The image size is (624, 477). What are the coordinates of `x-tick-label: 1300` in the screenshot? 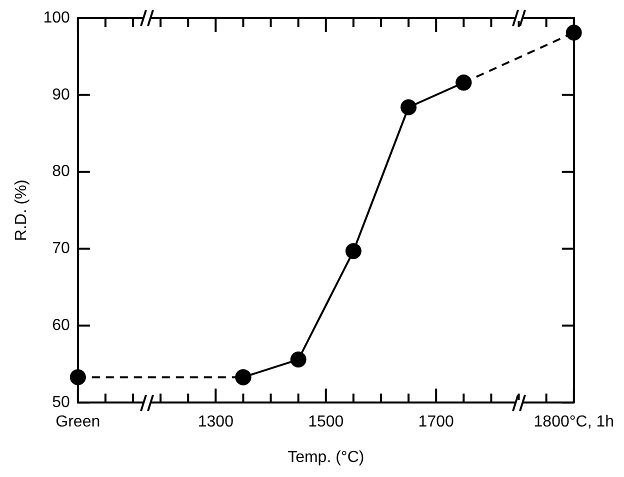 It's located at (216, 422).